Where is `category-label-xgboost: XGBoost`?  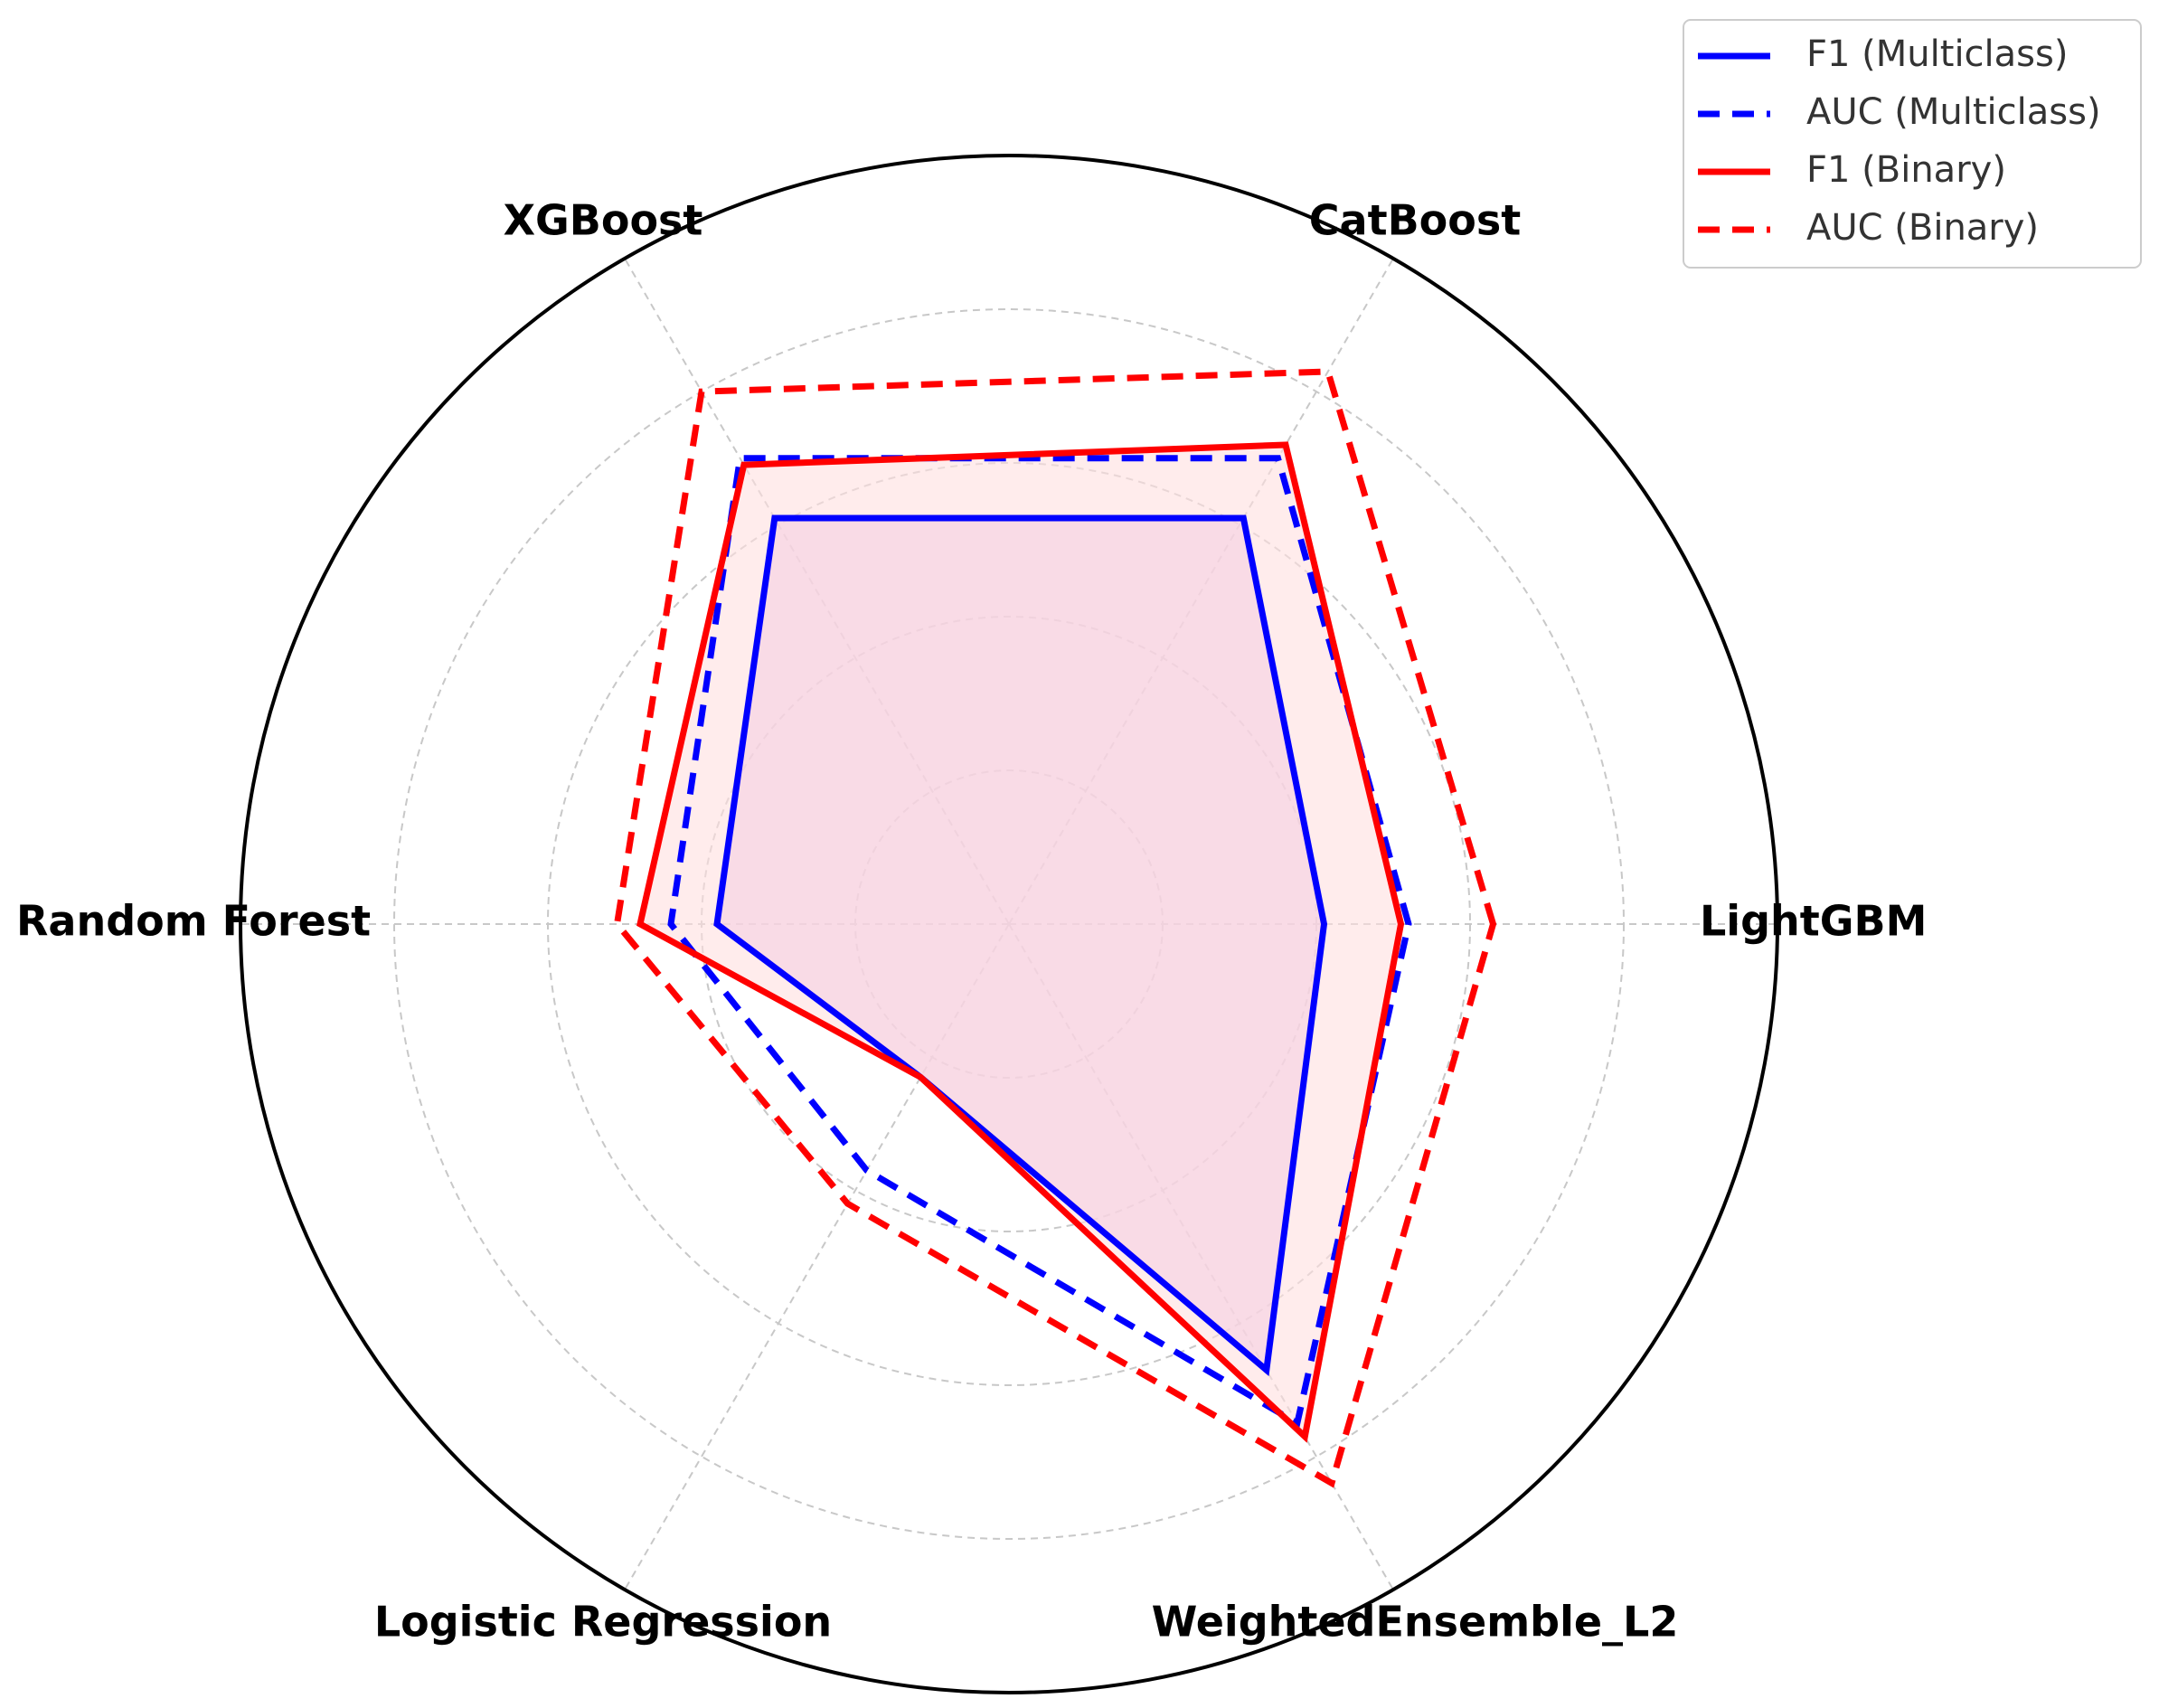
category-label-xgboost: XGBoost is located at coordinates (603, 220).